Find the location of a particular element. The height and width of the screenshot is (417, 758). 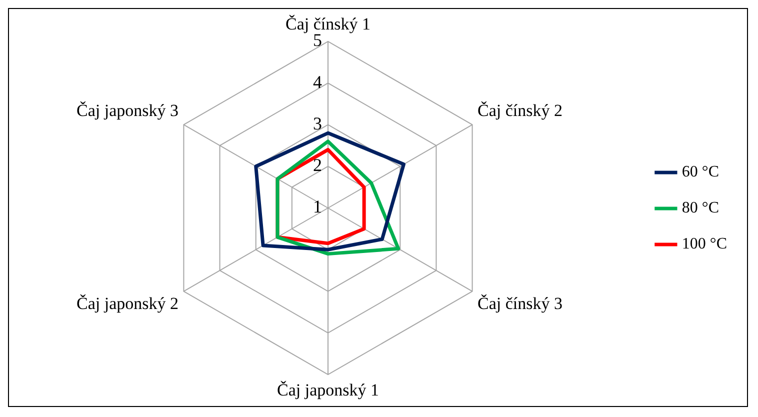

legend-label: 100 °C is located at coordinates (705, 244).